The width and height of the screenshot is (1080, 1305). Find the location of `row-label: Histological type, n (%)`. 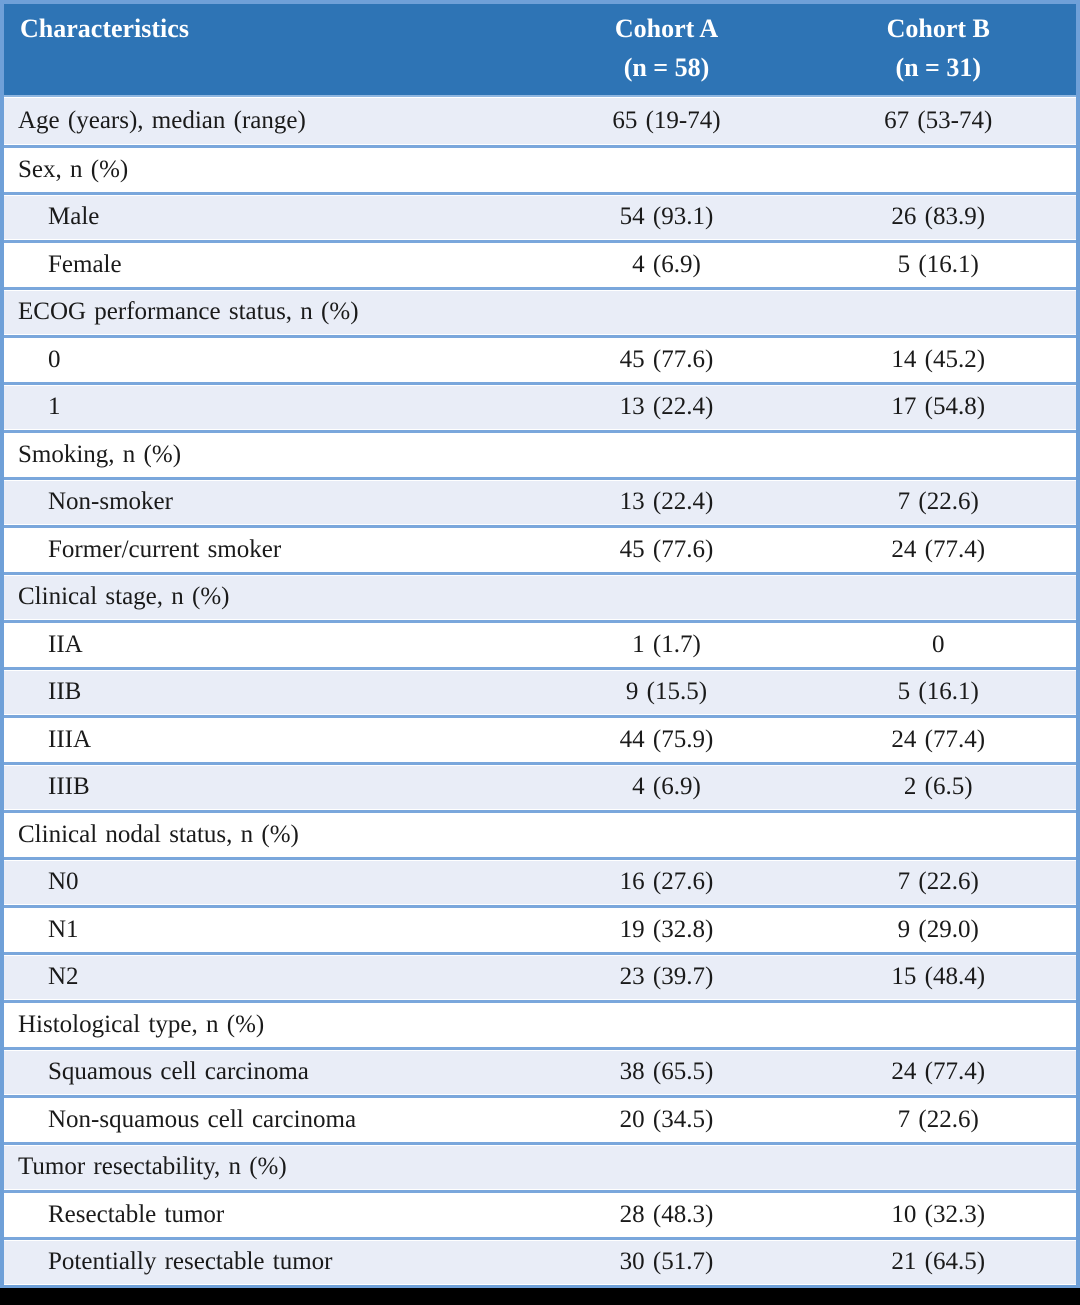

row-label: Histological type, n (%) is located at coordinates (141, 1024).